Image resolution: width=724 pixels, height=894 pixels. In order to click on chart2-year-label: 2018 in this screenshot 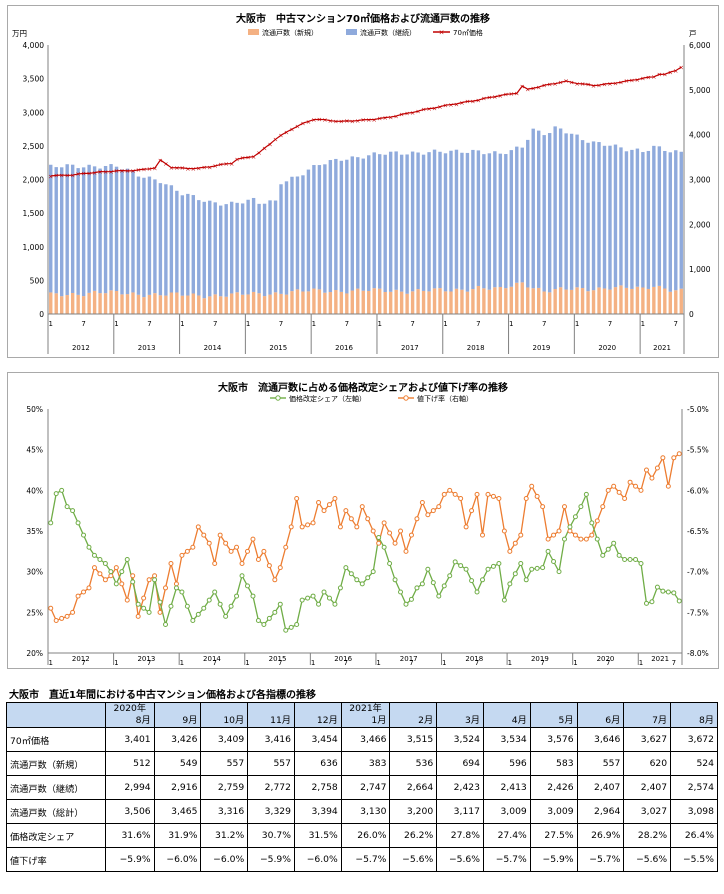, I will do `click(474, 659)`.